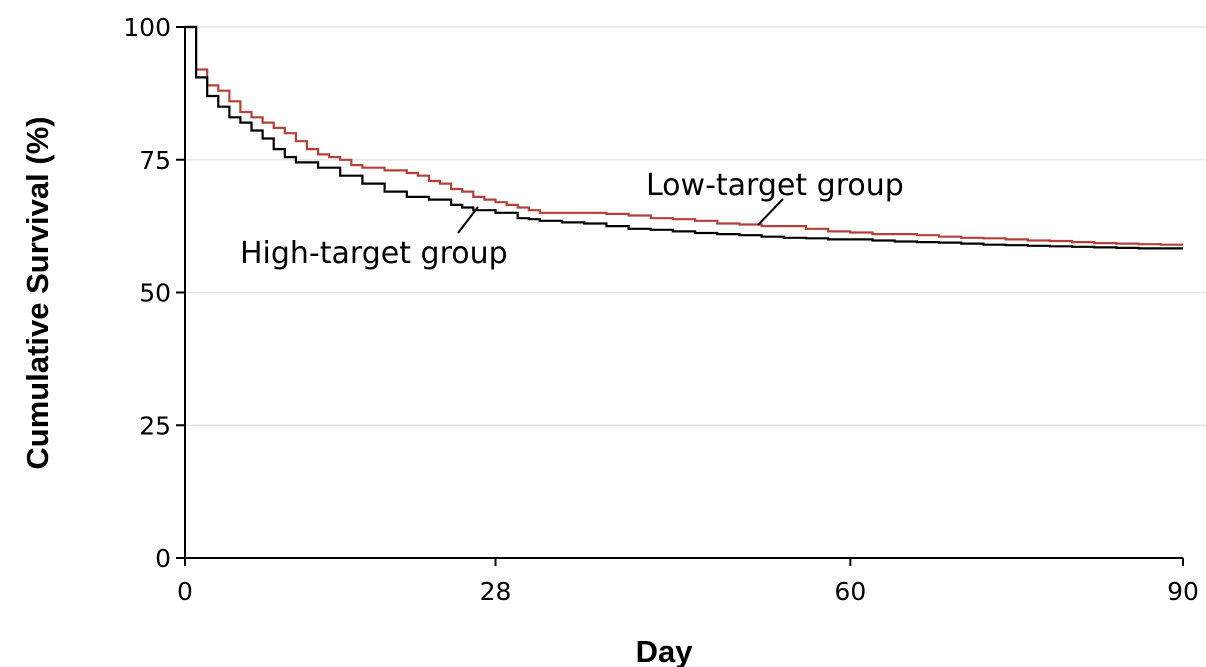 Image resolution: width=1206 pixels, height=667 pixels. Describe the element at coordinates (496, 591) in the screenshot. I see `x-tick-label-28: 28` at that location.